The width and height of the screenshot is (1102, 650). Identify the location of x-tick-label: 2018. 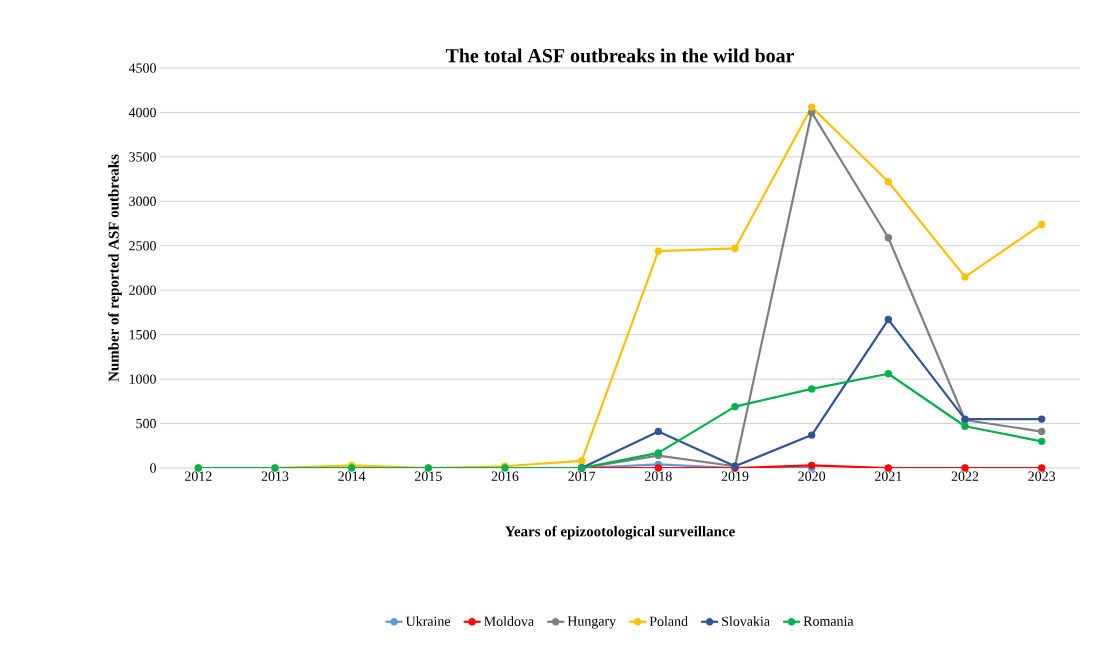
(658, 476).